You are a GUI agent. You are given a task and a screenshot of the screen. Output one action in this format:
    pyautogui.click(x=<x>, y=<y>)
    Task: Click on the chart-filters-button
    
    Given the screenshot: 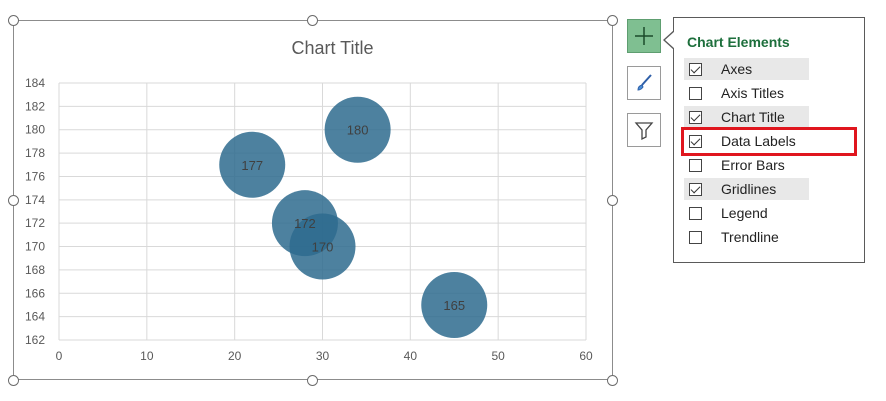 What is the action you would take?
    pyautogui.click(x=644, y=130)
    